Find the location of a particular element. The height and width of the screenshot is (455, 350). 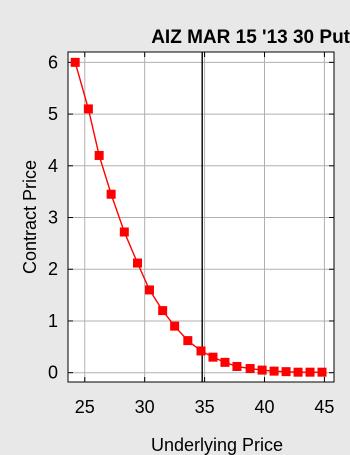

x-tick-label: 45 is located at coordinates (324, 407).